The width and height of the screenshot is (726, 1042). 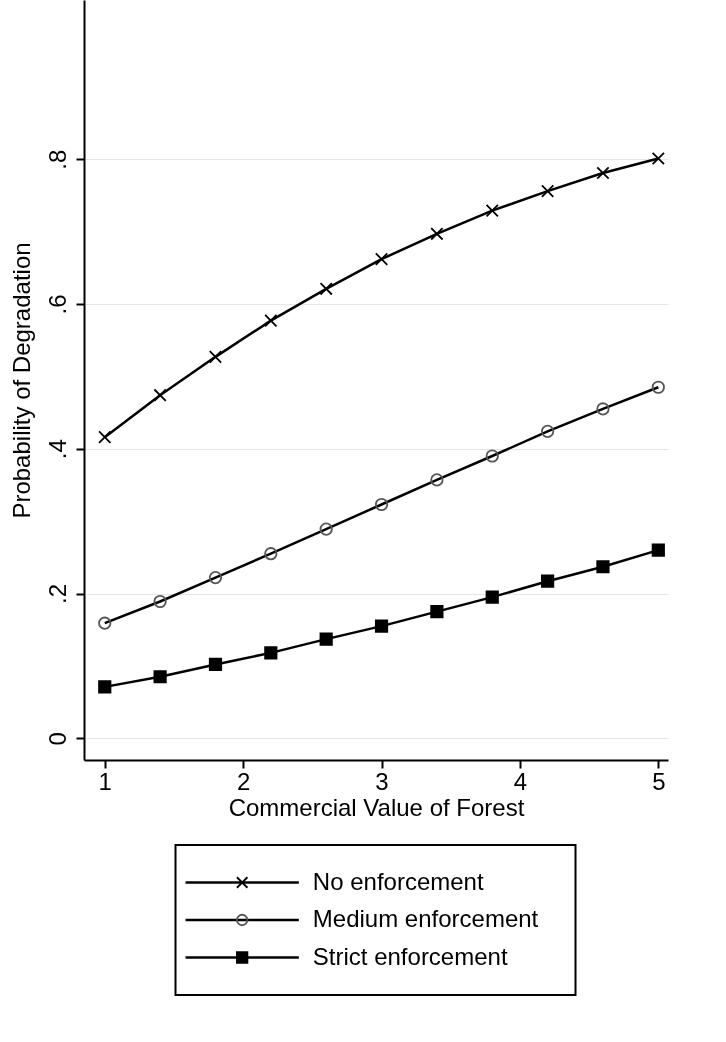 I want to click on x-tick-label: 4, so click(x=520, y=781).